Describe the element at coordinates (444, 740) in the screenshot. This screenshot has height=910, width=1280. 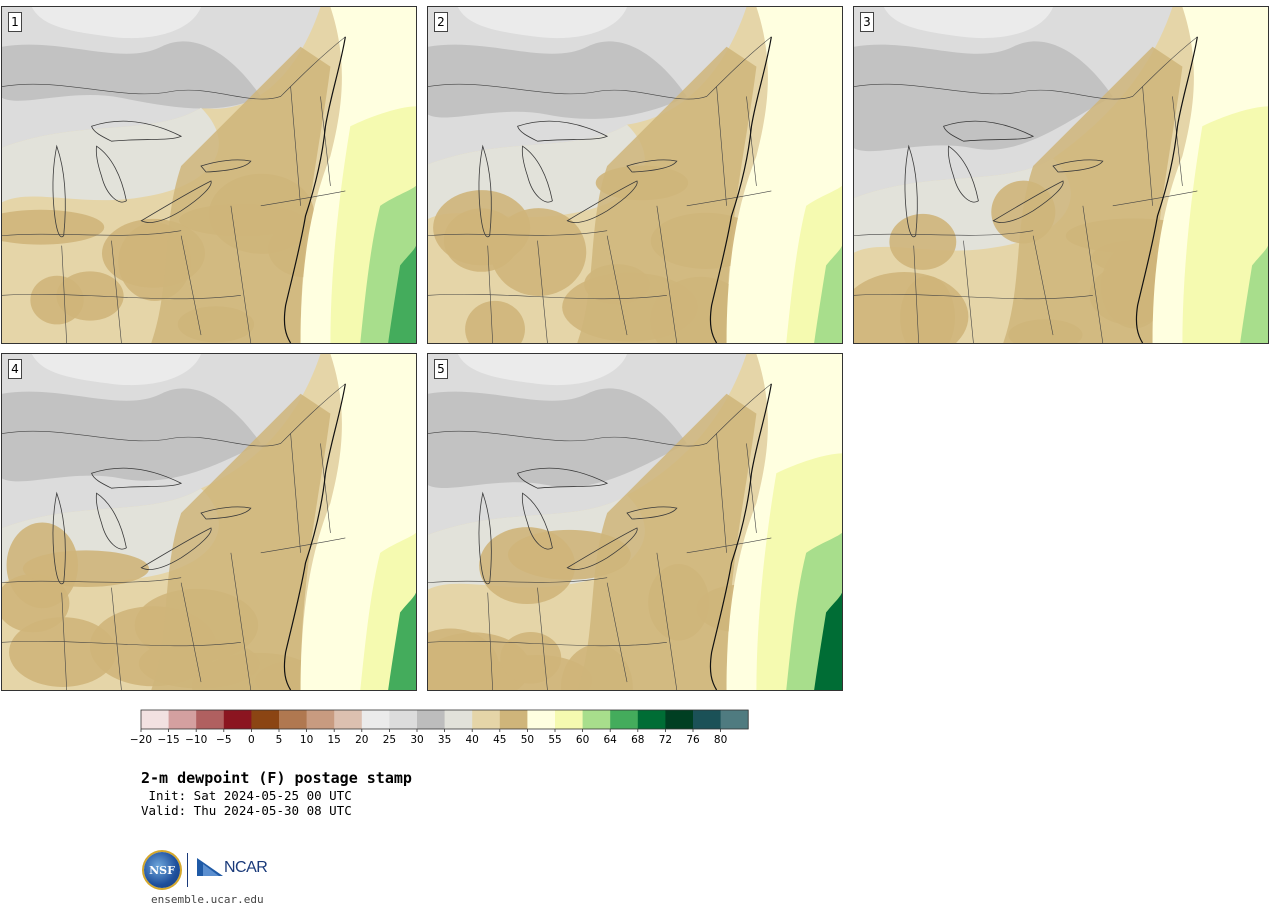
I see `colorbar-tick-label: 35` at that location.